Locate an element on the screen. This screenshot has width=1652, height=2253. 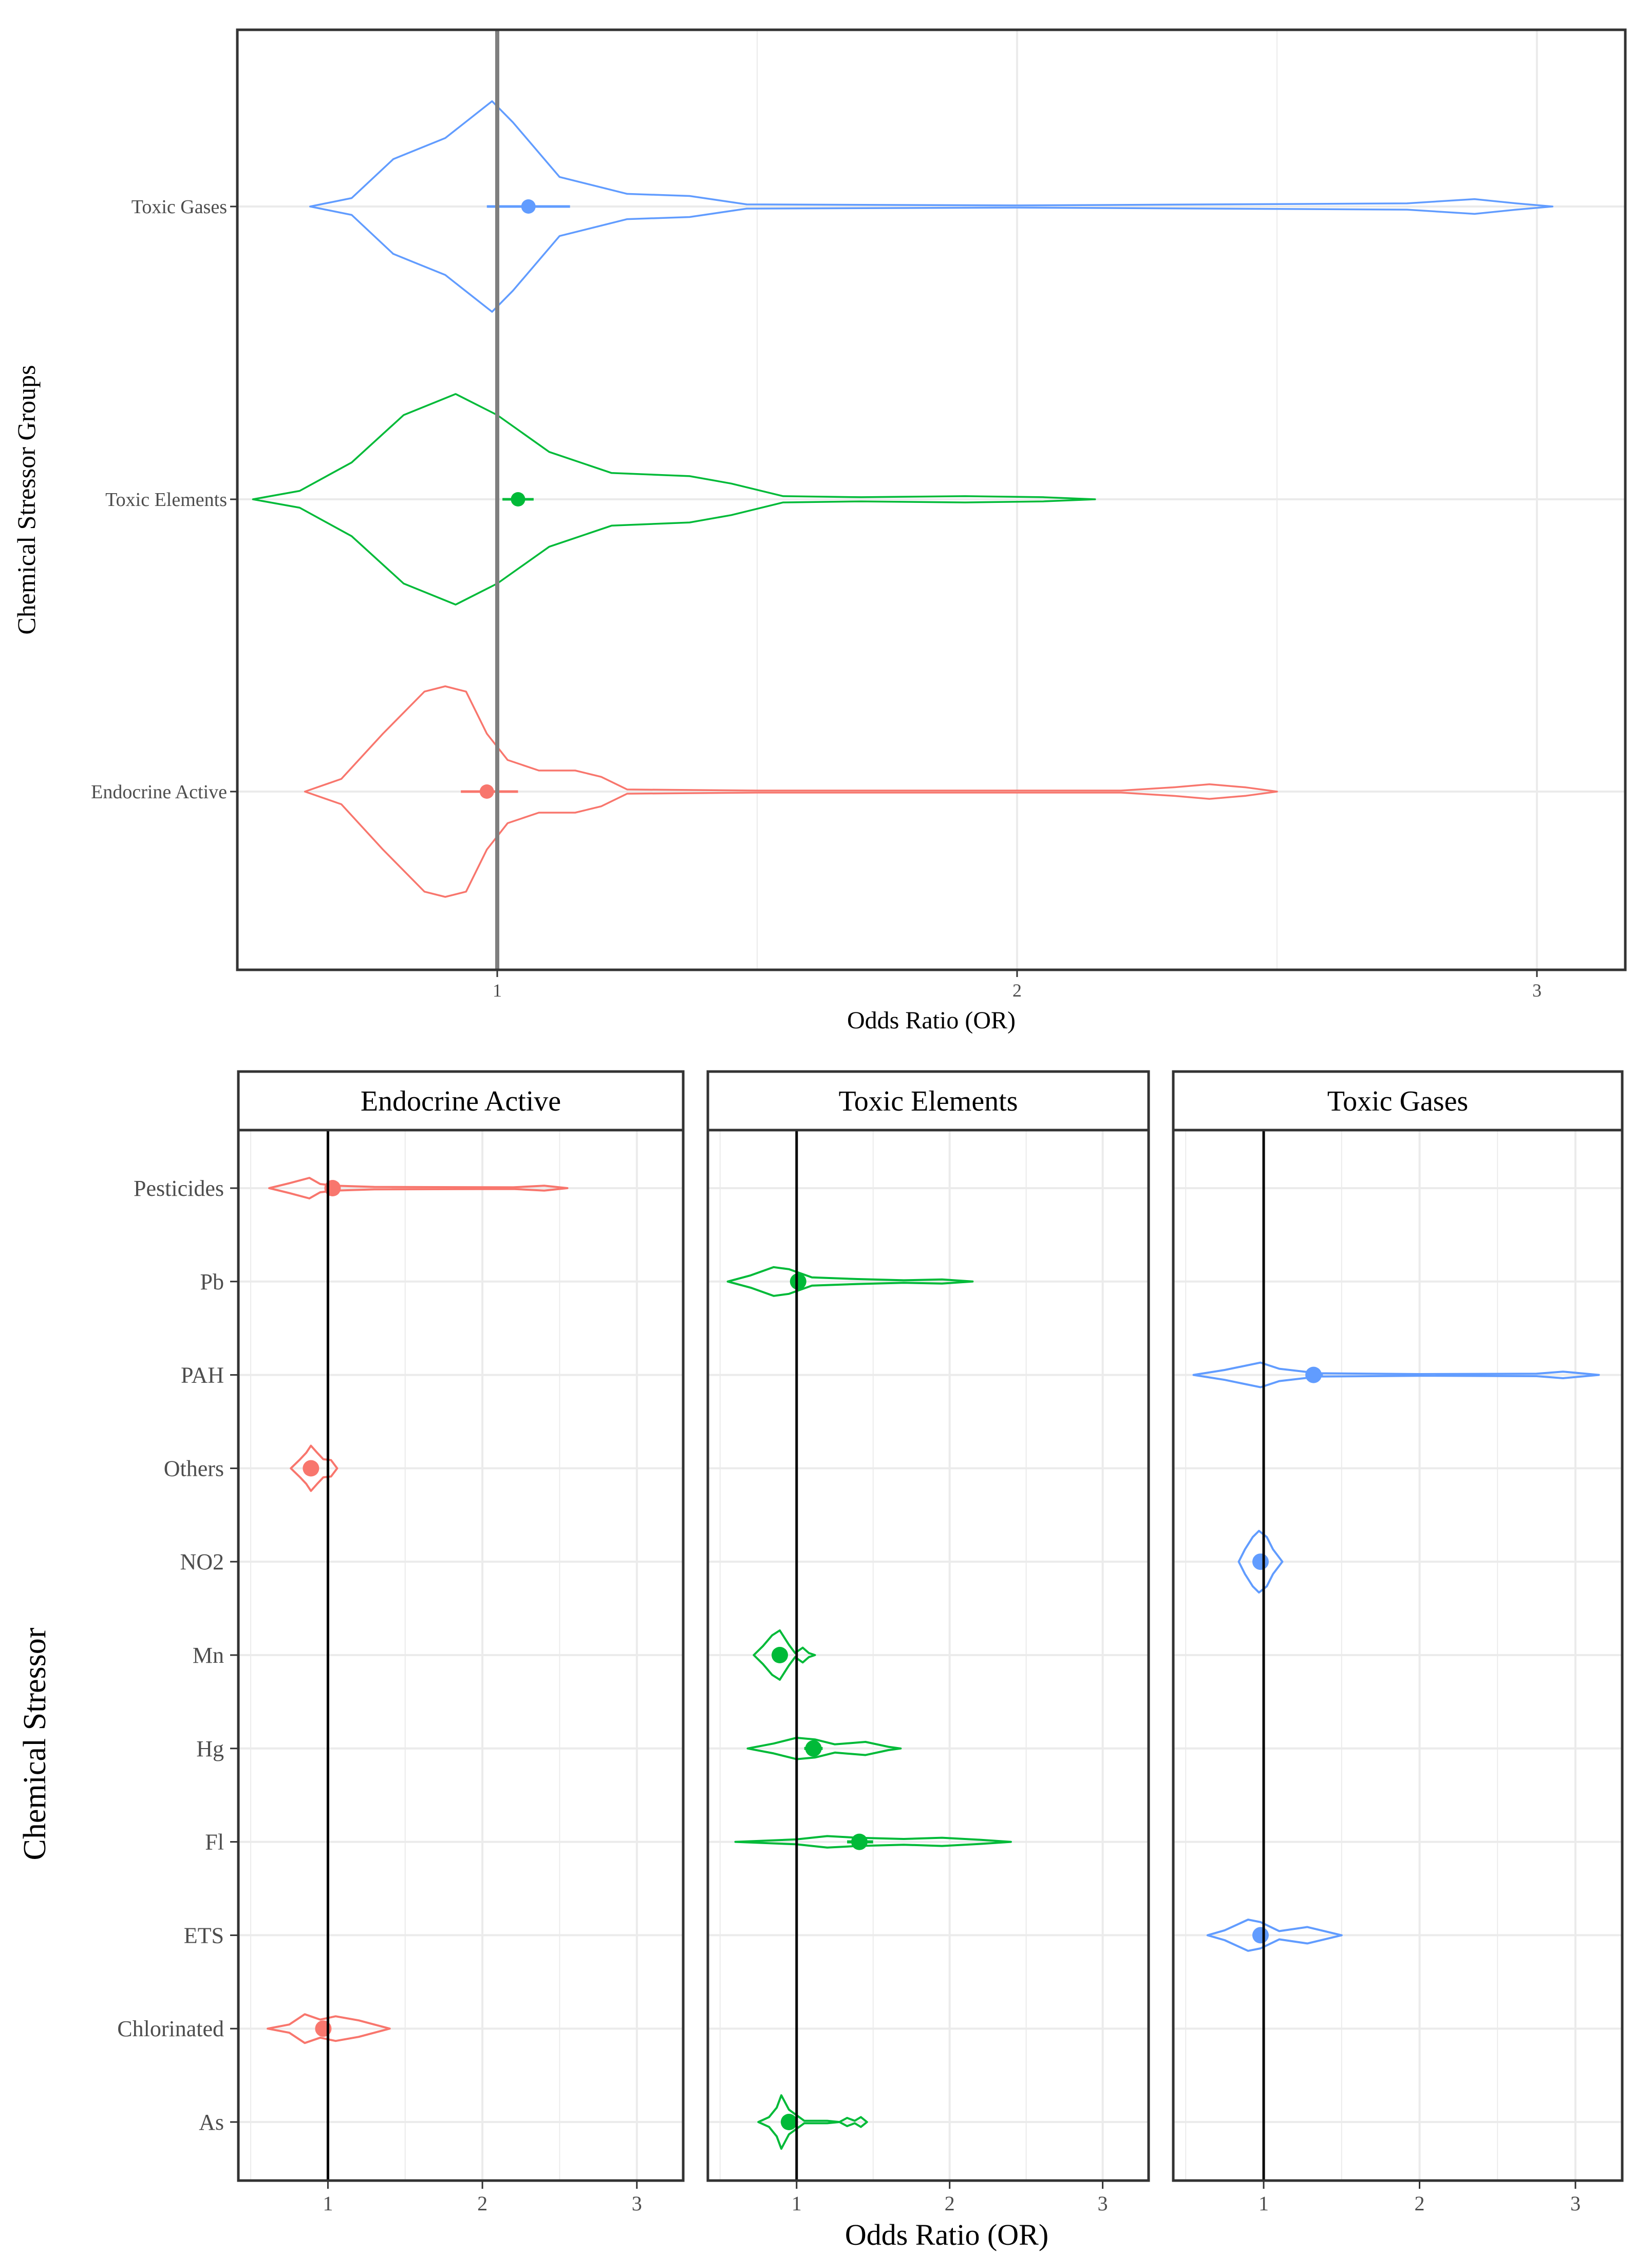
facet-panel: Endocrine Active 1 2 3 is located at coordinates (461, 1642).